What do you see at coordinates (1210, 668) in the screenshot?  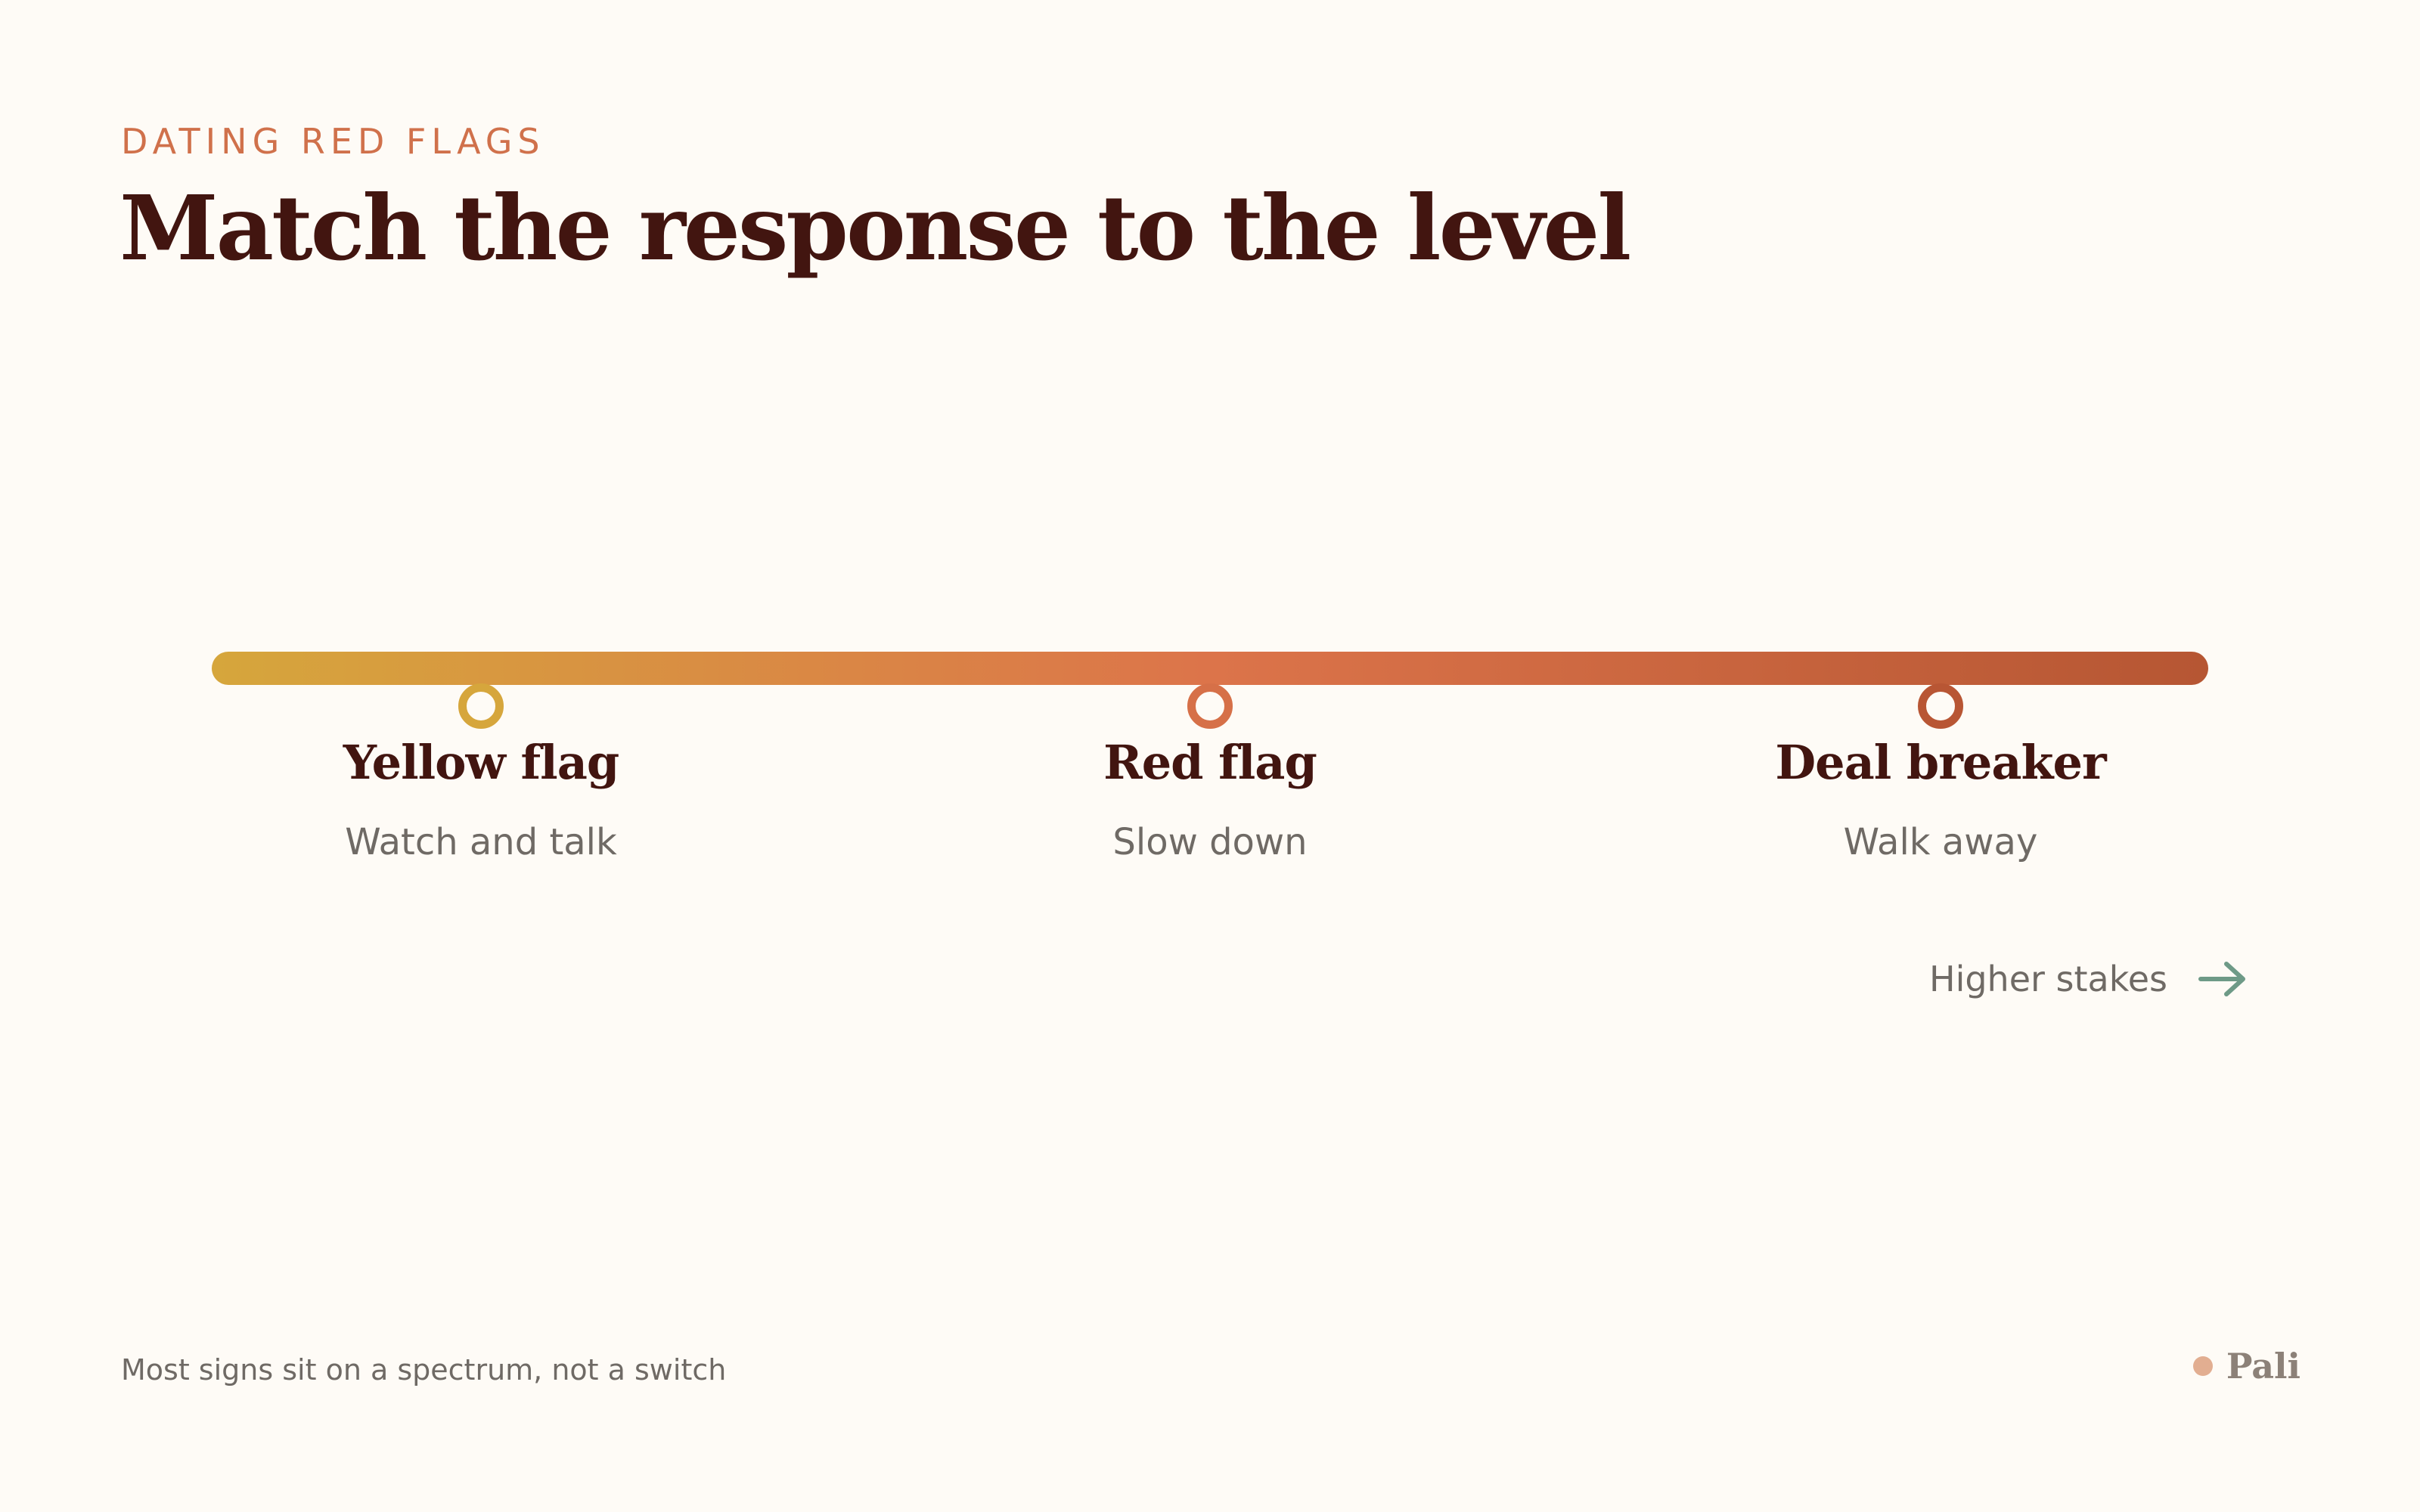 I see `spectrum-track` at bounding box center [1210, 668].